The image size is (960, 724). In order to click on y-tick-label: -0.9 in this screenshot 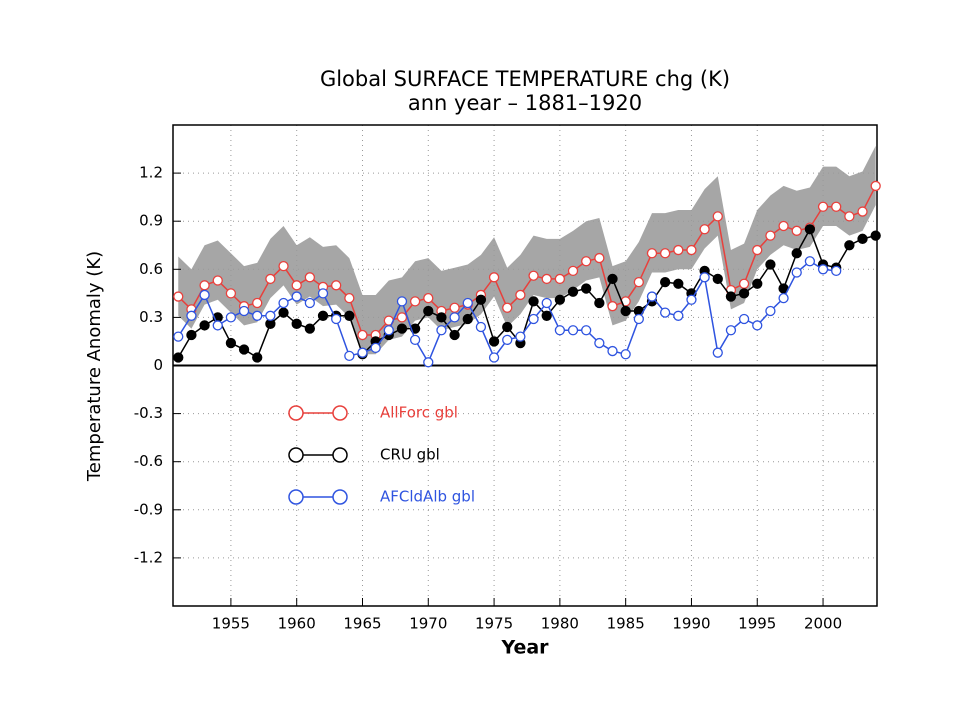, I will do `click(148, 509)`.